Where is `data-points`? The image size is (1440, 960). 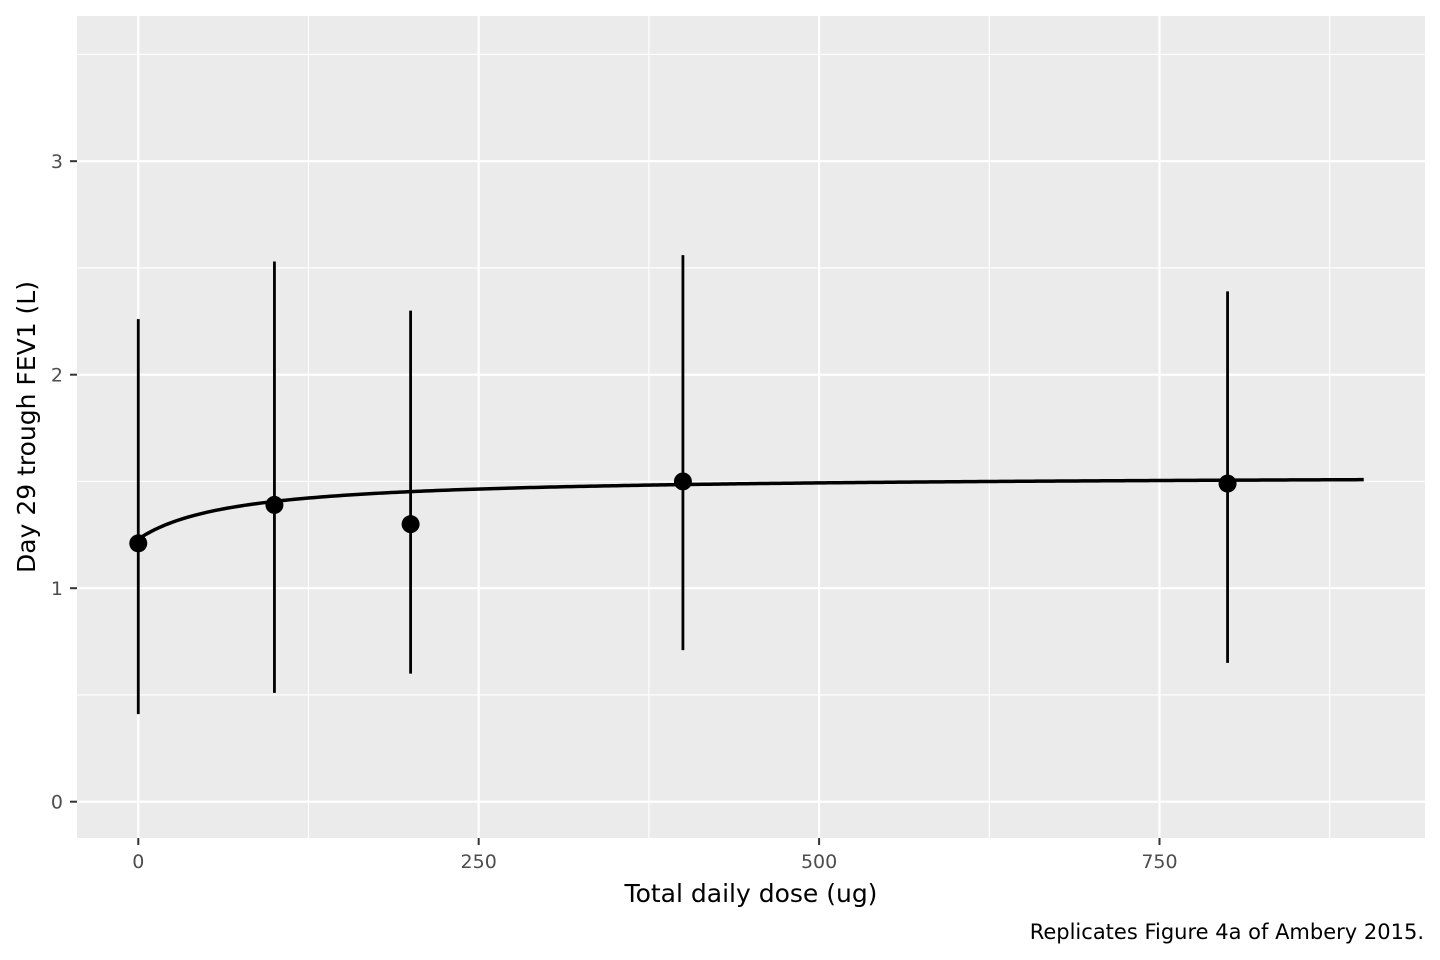 data-points is located at coordinates (683, 512).